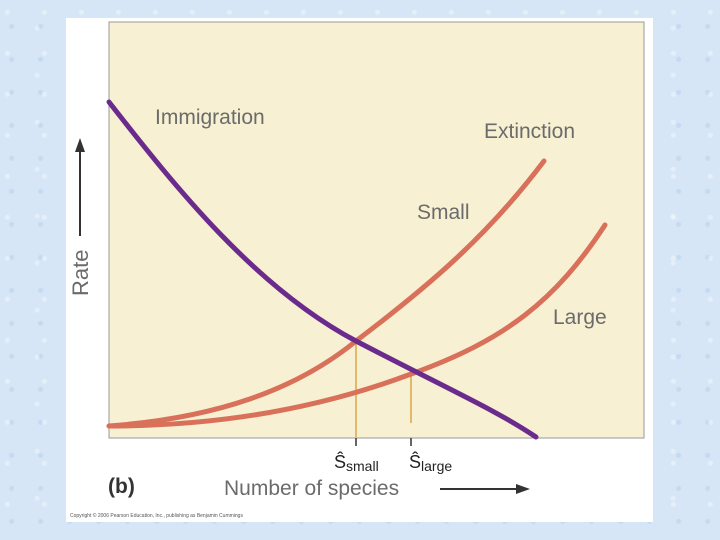 Image resolution: width=720 pixels, height=540 pixels. Describe the element at coordinates (80, 145) in the screenshot. I see `y-axis-arrowhead` at that location.